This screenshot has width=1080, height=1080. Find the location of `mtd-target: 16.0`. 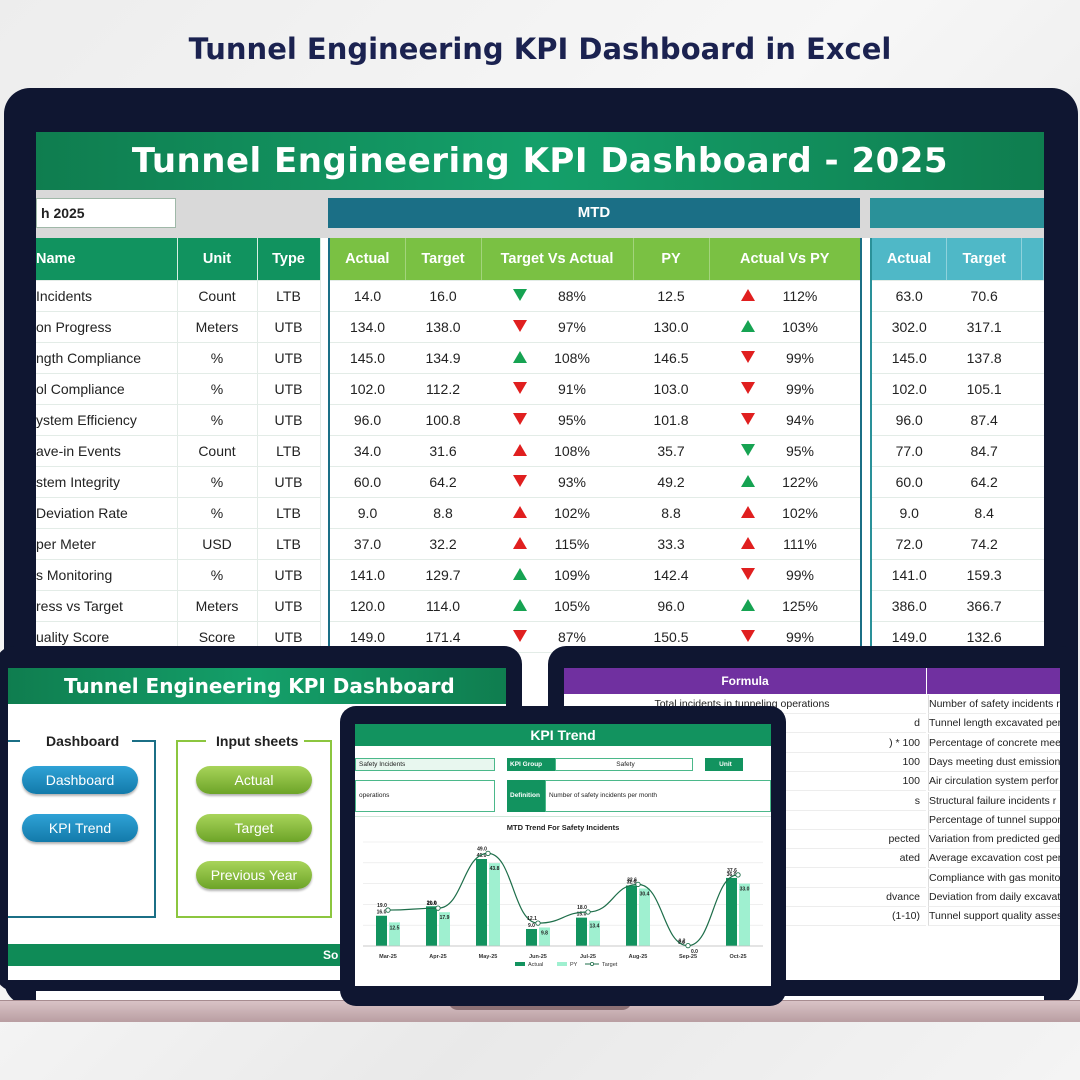

mtd-target: 16.0 is located at coordinates (443, 296).